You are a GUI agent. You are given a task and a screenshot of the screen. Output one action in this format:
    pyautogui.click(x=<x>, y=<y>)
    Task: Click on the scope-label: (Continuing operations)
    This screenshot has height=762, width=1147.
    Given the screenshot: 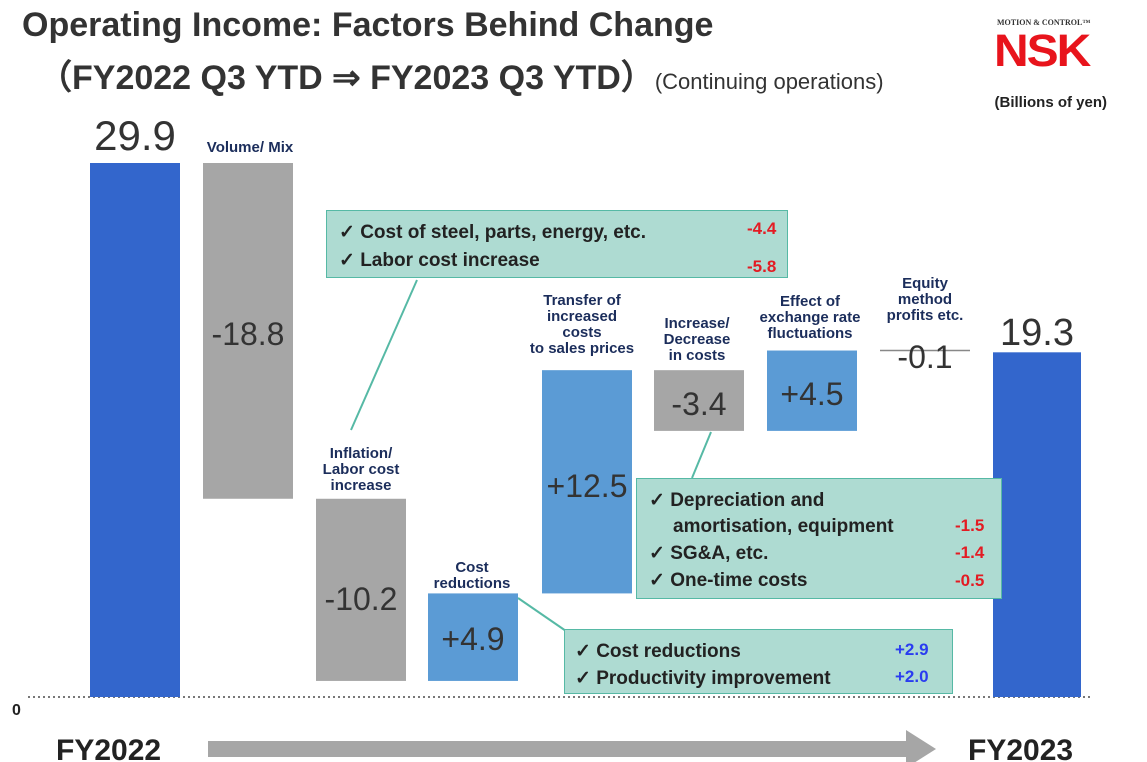 What is the action you would take?
    pyautogui.click(x=769, y=81)
    